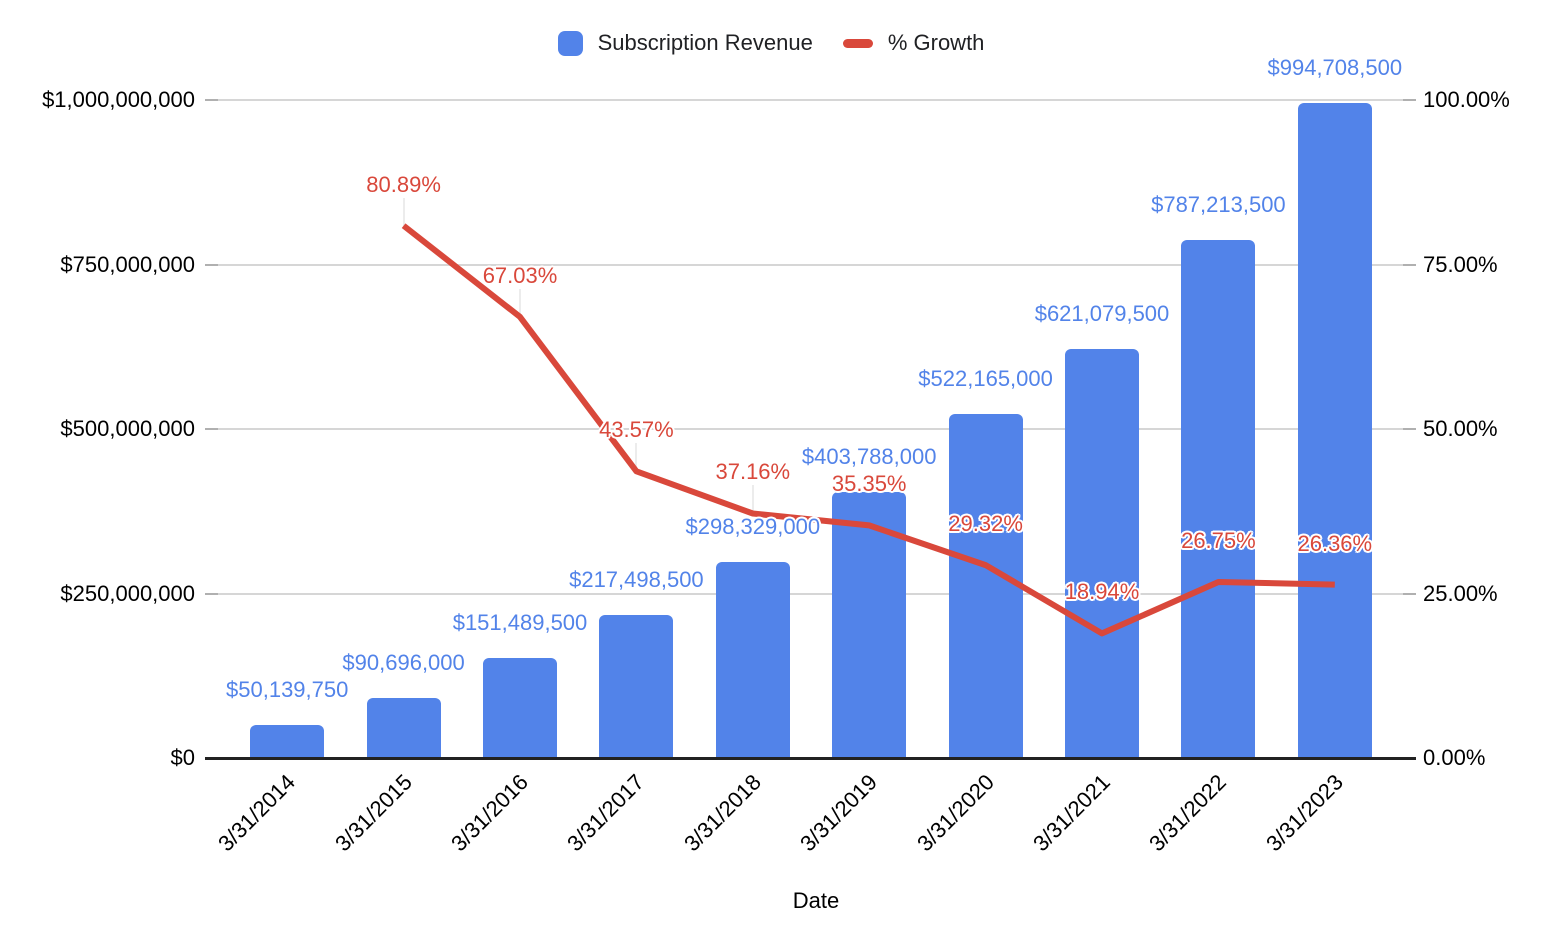 This screenshot has height=948, width=1542. I want to click on line-series-swatch-icon, so click(857, 43).